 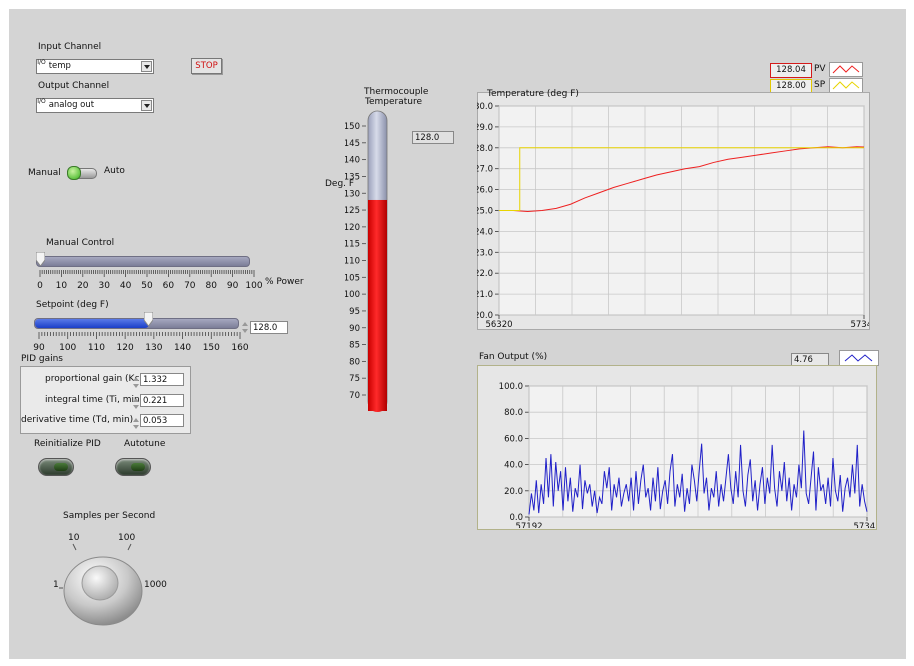 What do you see at coordinates (40, 286) in the screenshot?
I see `manual-scale-tick-label: 0` at bounding box center [40, 286].